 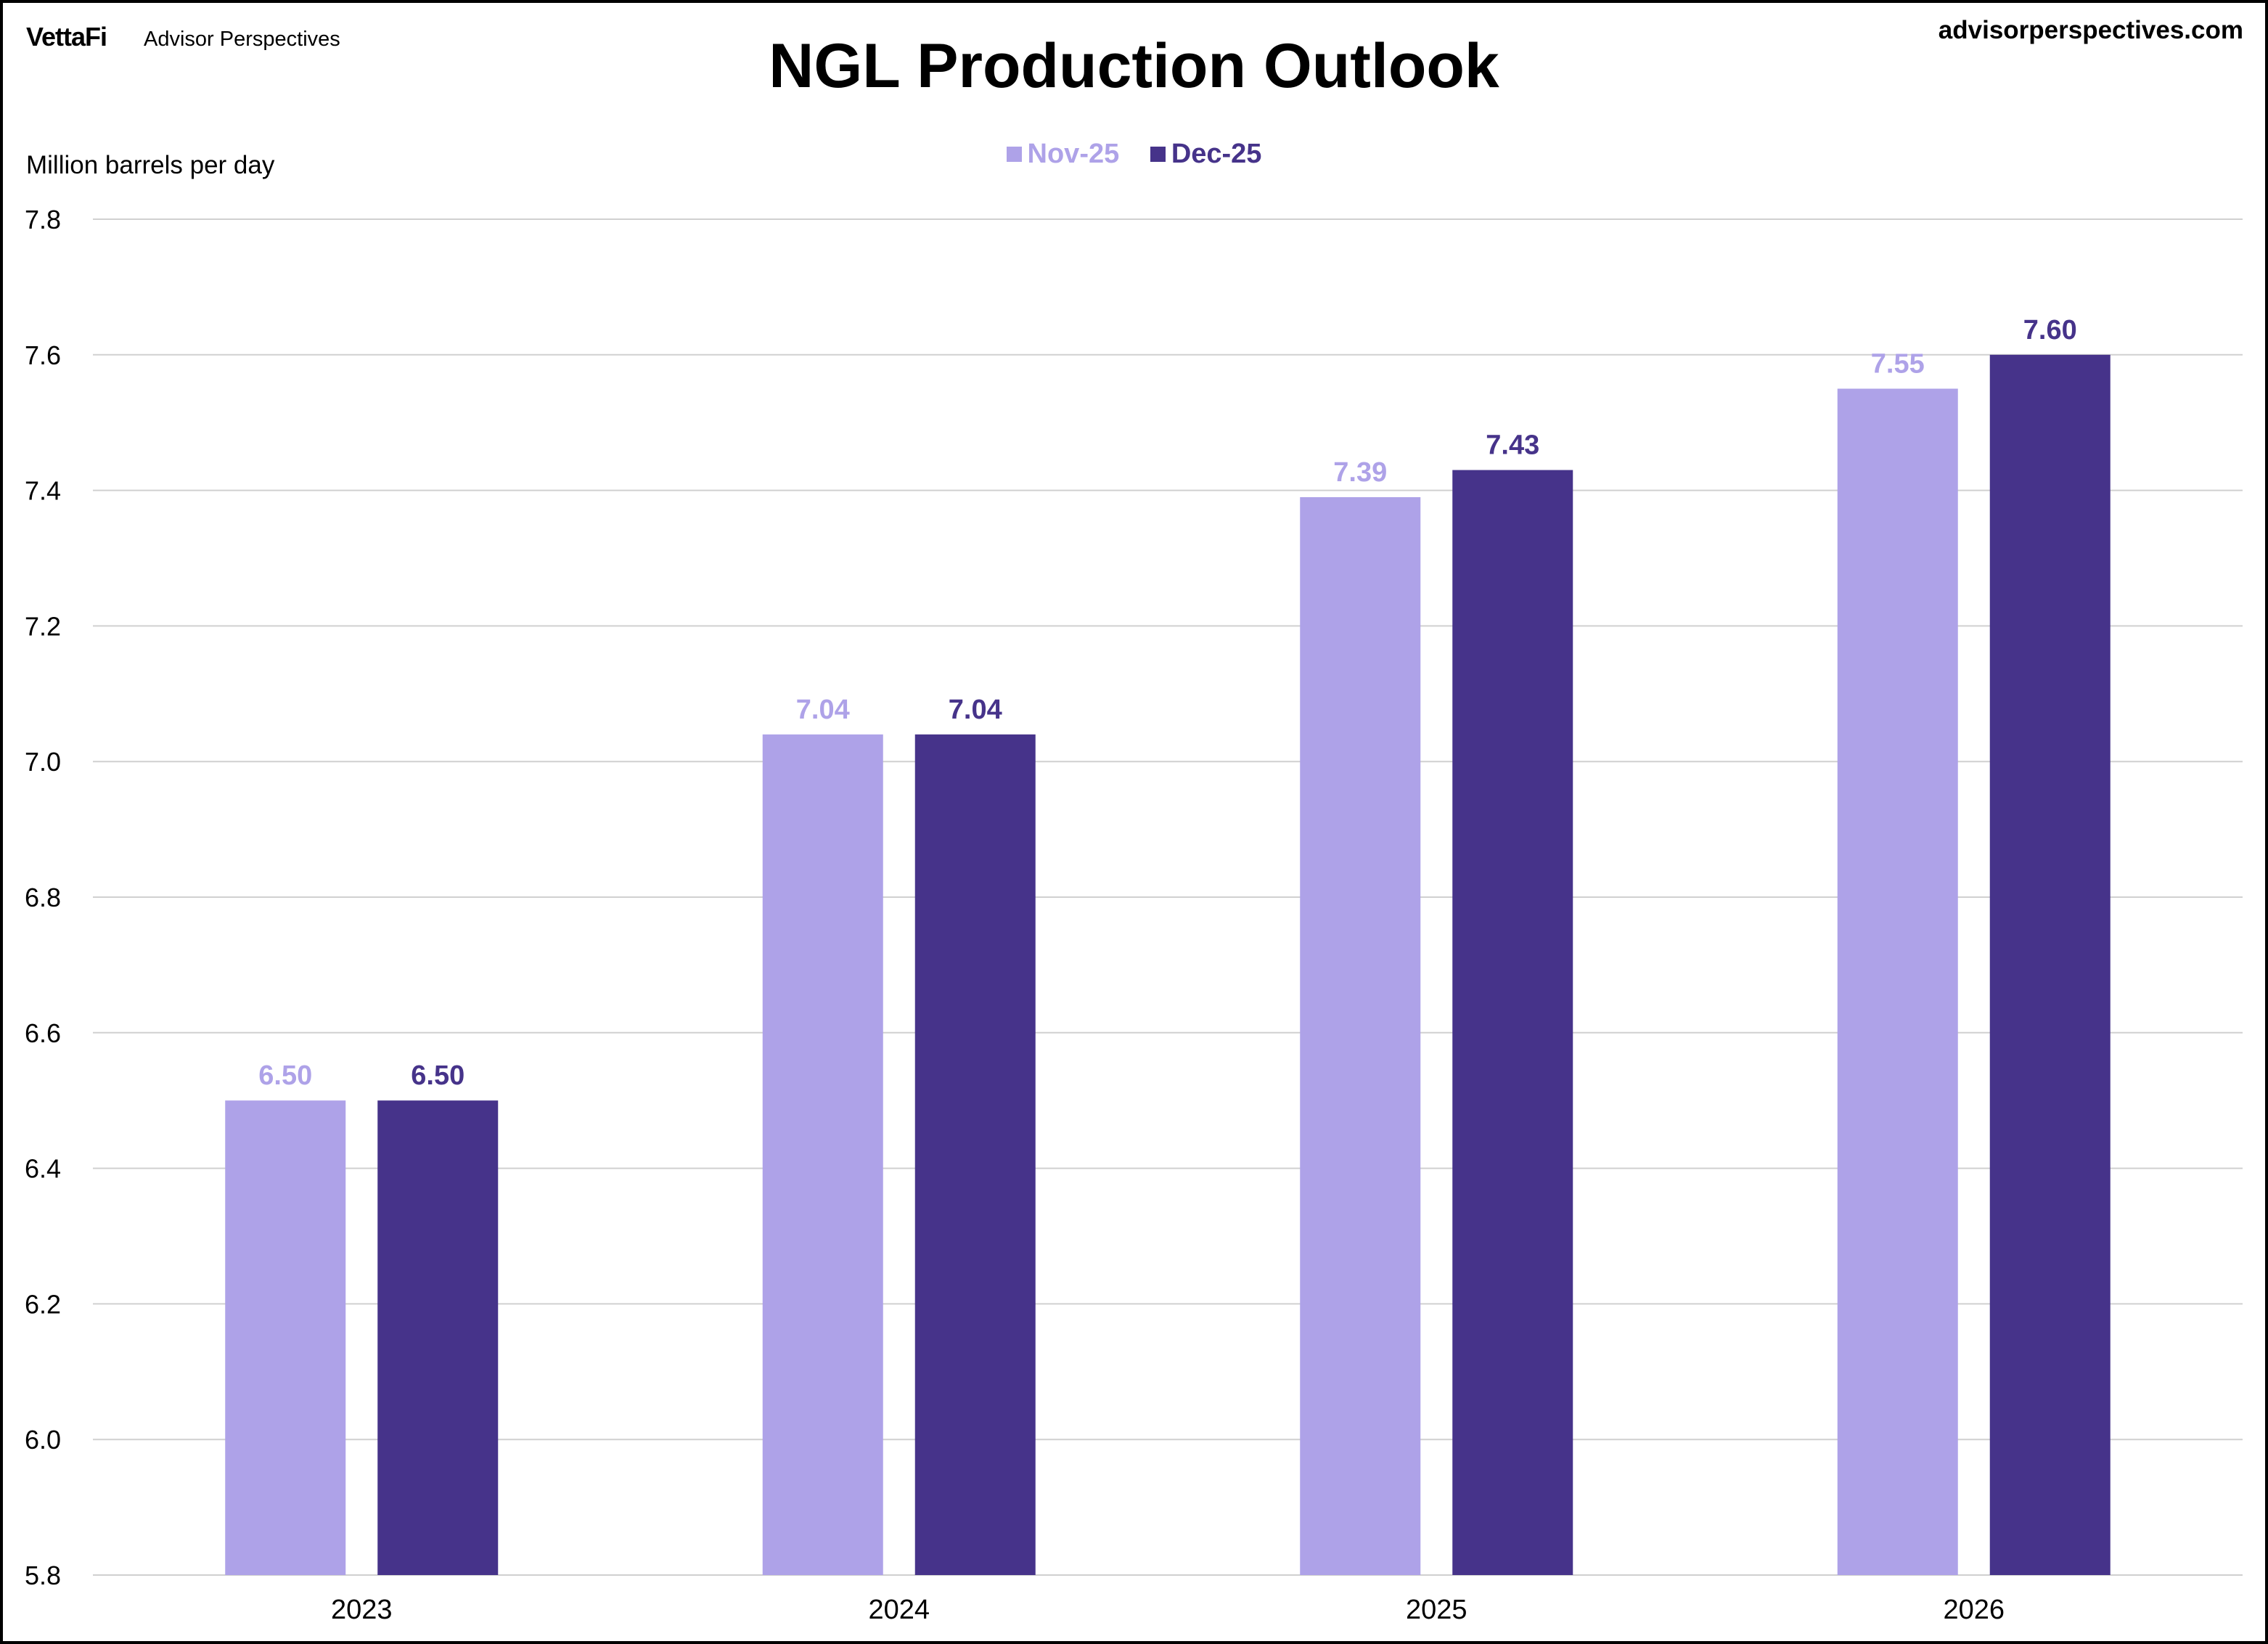 I want to click on data-label: 7.39, so click(x=1360, y=472).